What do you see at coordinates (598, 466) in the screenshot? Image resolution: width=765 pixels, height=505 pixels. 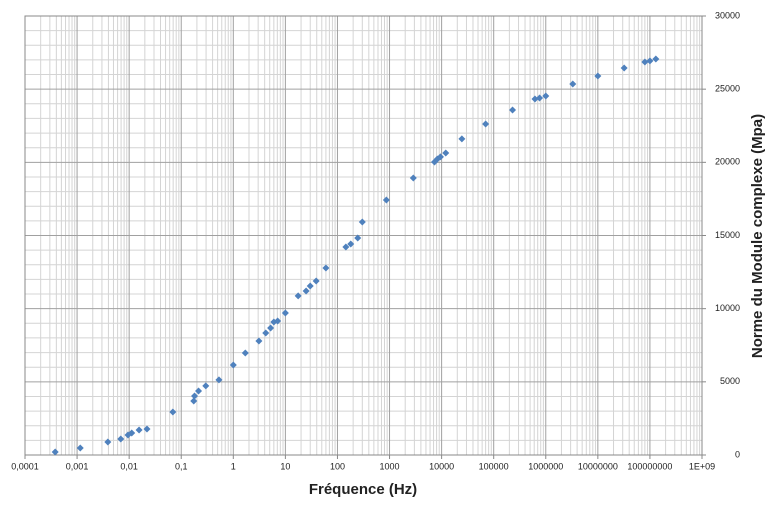 I see `x-tick-label: 10000000` at bounding box center [598, 466].